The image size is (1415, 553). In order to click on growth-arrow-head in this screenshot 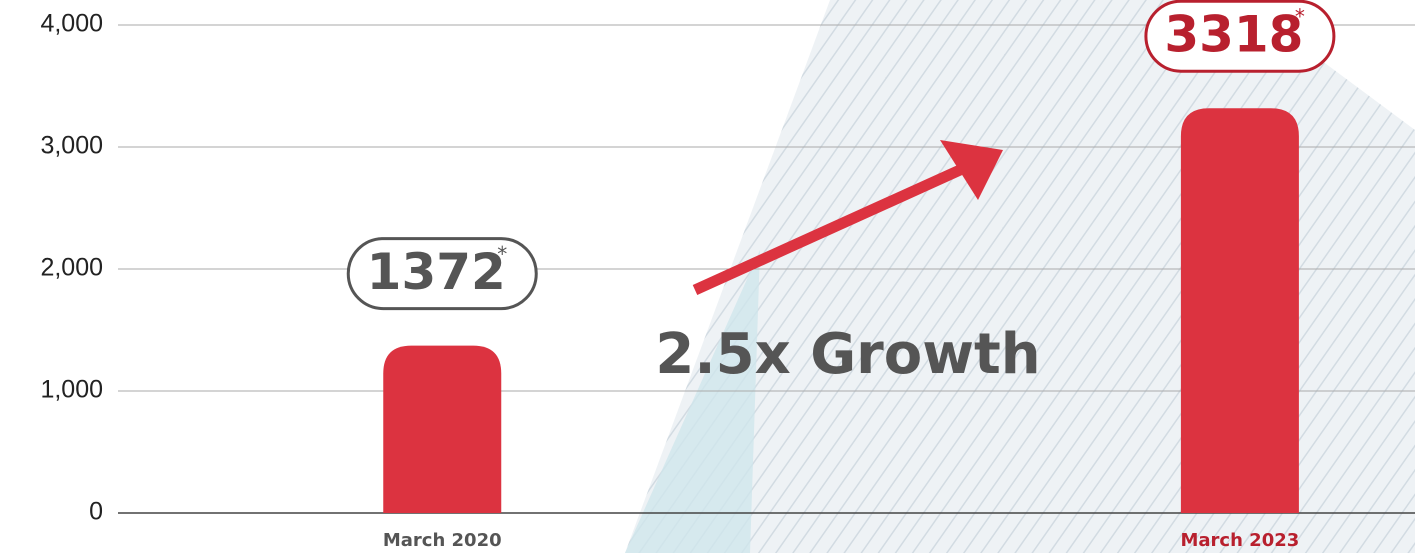, I will do `click(971, 170)`.